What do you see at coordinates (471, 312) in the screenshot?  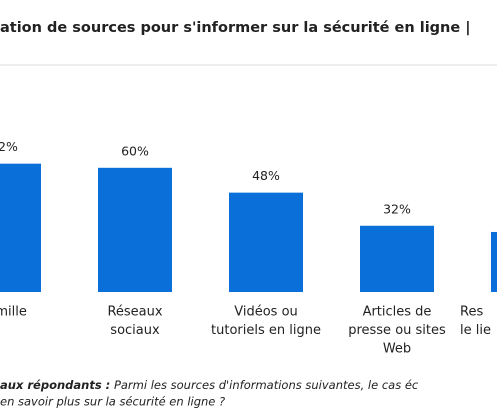 I see `x-tick-label: Res` at bounding box center [471, 312].